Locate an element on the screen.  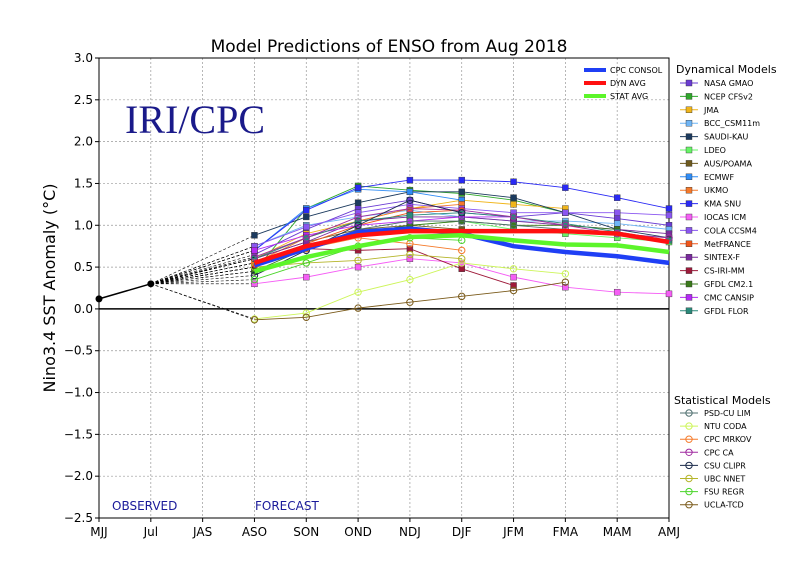
iri-cpc-logo: IRI/CPC is located at coordinates (195, 119).